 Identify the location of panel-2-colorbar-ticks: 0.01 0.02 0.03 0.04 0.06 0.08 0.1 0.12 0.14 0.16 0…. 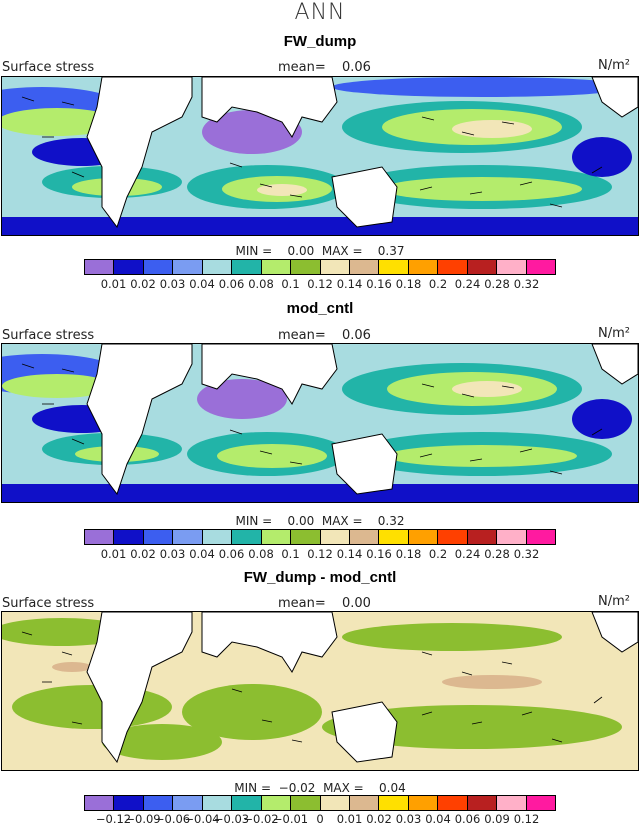
(320, 554).